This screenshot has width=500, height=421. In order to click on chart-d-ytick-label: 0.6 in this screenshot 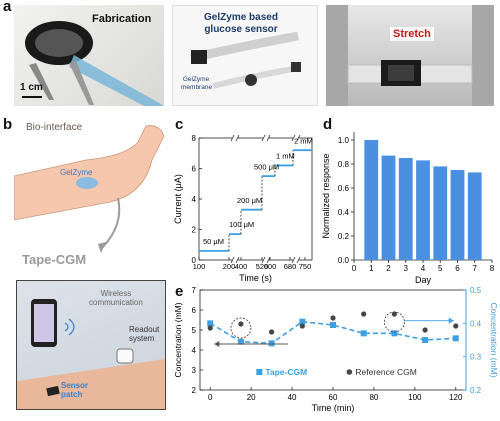, I will do `click(344, 188)`.